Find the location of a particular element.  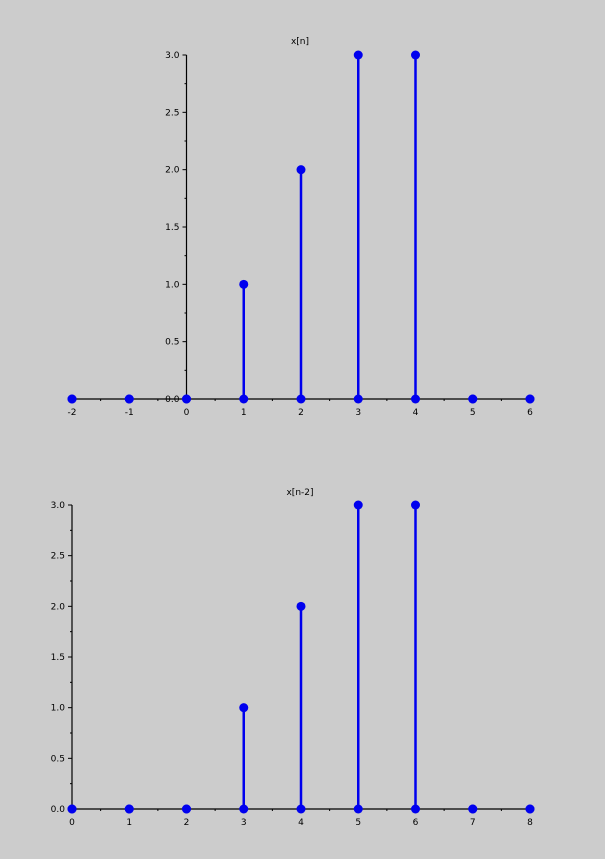

stem-point--2 is located at coordinates (72, 399).